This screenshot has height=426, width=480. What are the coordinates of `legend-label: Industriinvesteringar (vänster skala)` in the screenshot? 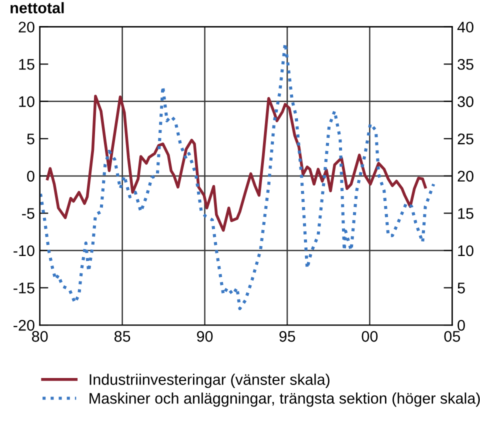 It's located at (210, 381).